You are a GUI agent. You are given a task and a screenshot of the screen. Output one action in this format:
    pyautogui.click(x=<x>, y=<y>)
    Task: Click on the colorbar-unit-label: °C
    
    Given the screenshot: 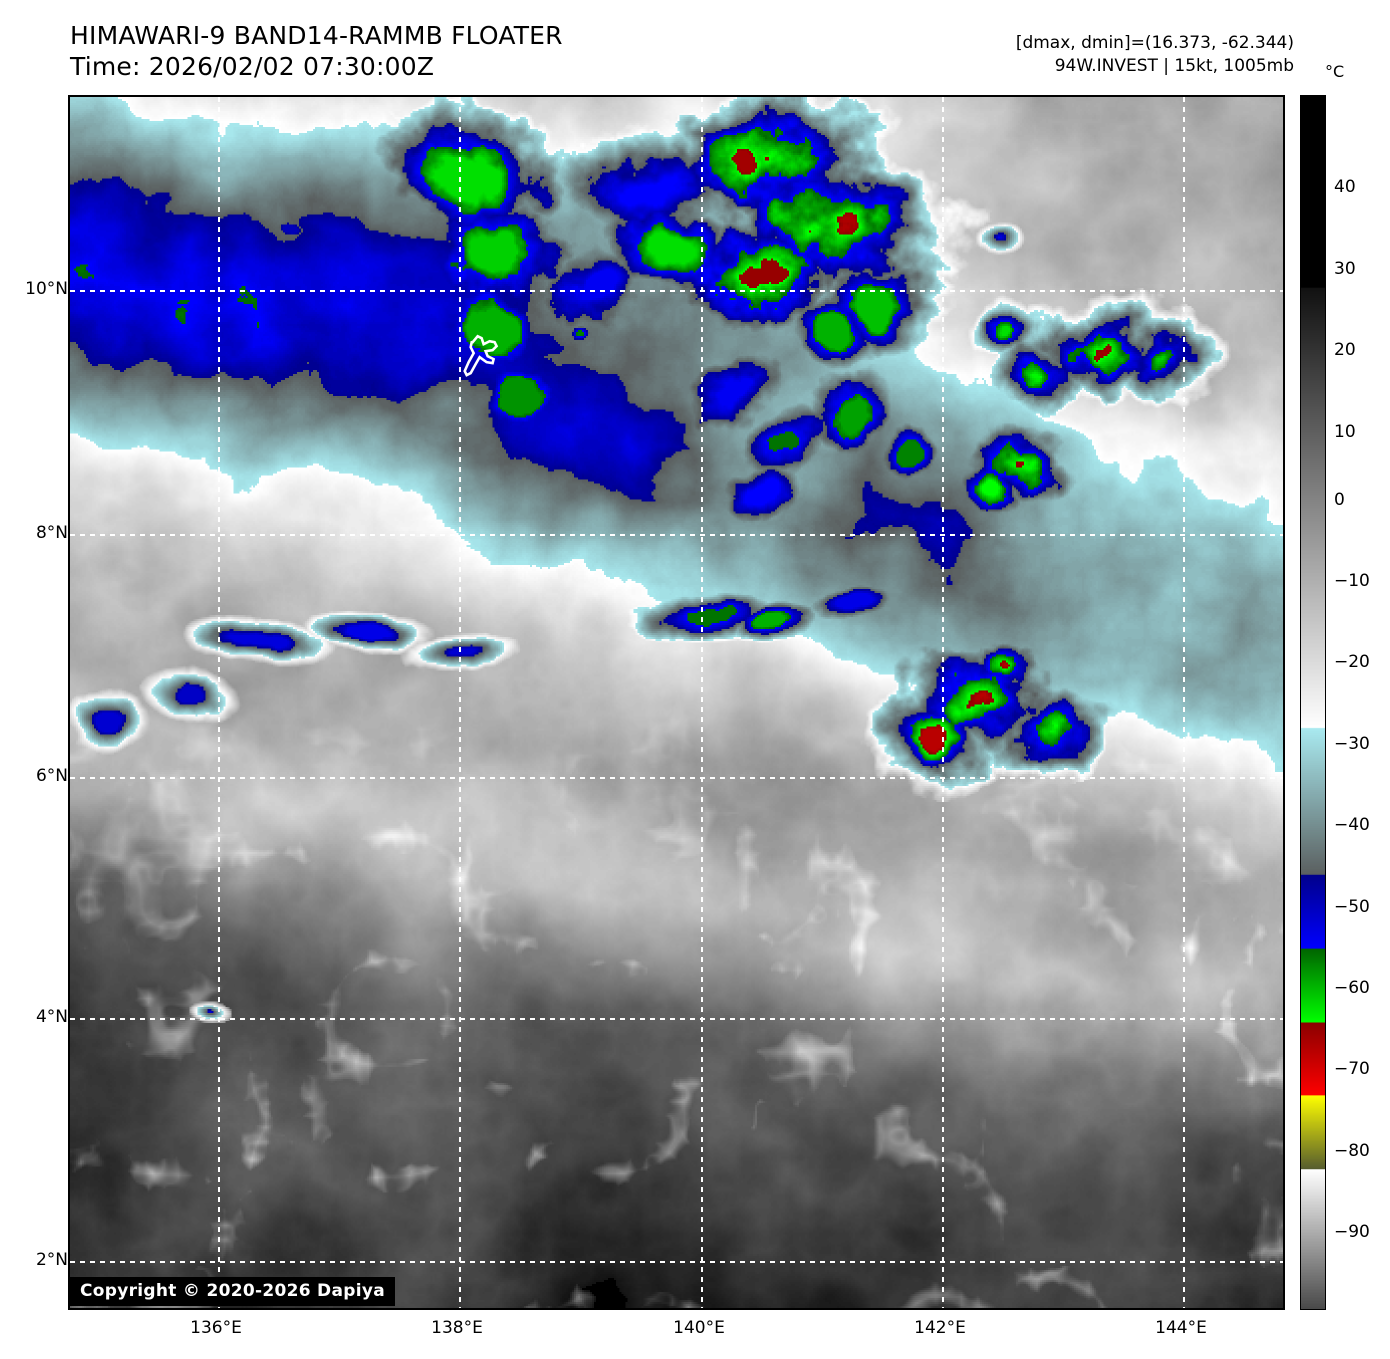 What is the action you would take?
    pyautogui.click(x=1335, y=71)
    